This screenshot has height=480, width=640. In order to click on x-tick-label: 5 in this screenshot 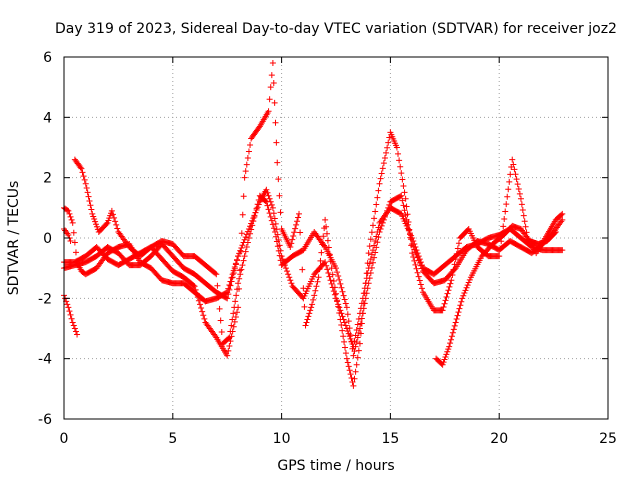, I will do `click(172, 439)`.